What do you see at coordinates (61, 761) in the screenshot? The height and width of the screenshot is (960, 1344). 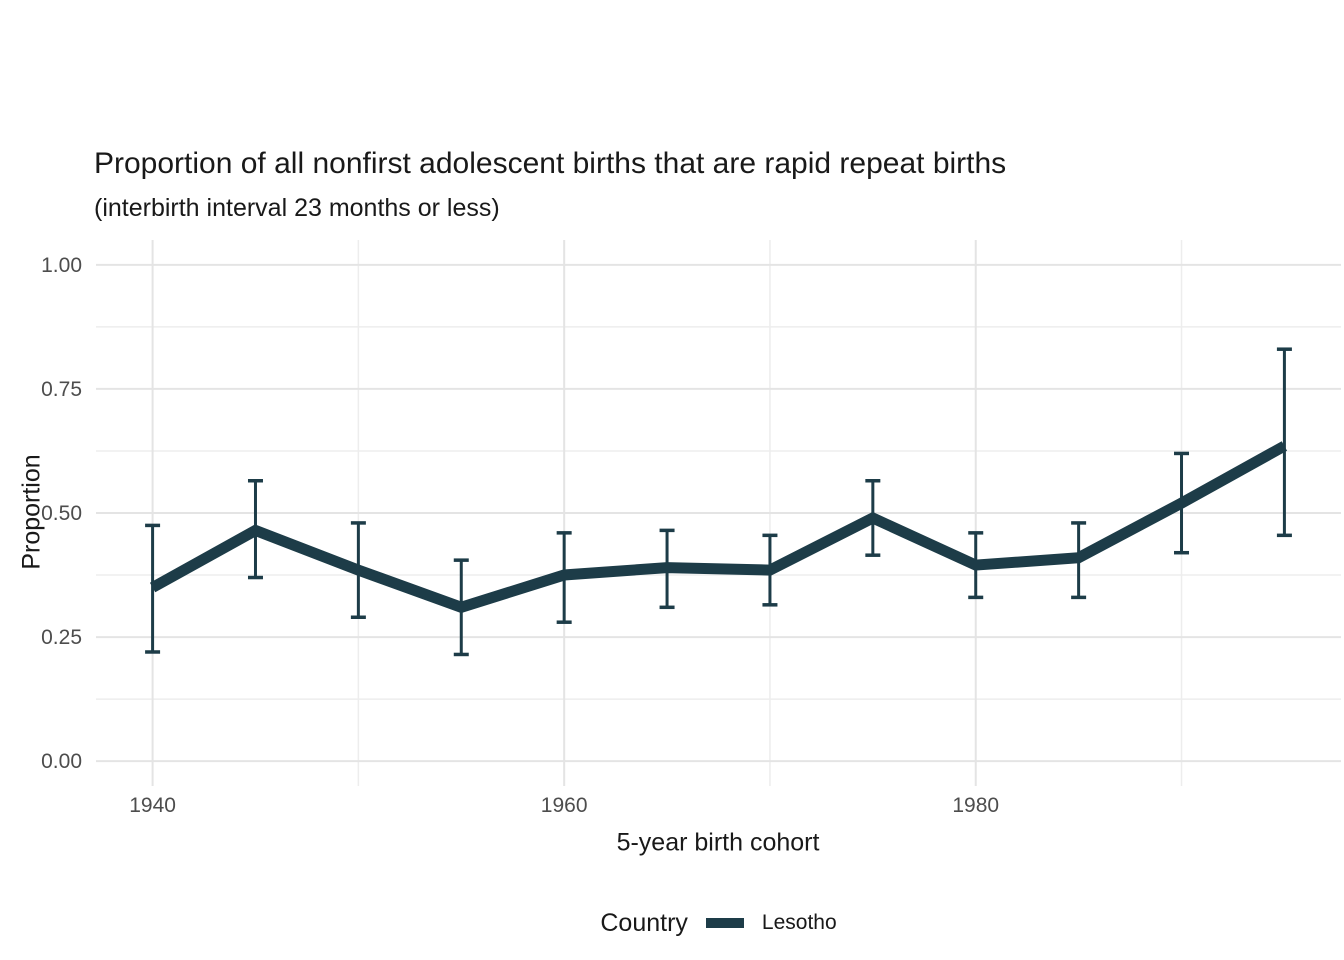 I see `y-tick-label: 0.00` at bounding box center [61, 761].